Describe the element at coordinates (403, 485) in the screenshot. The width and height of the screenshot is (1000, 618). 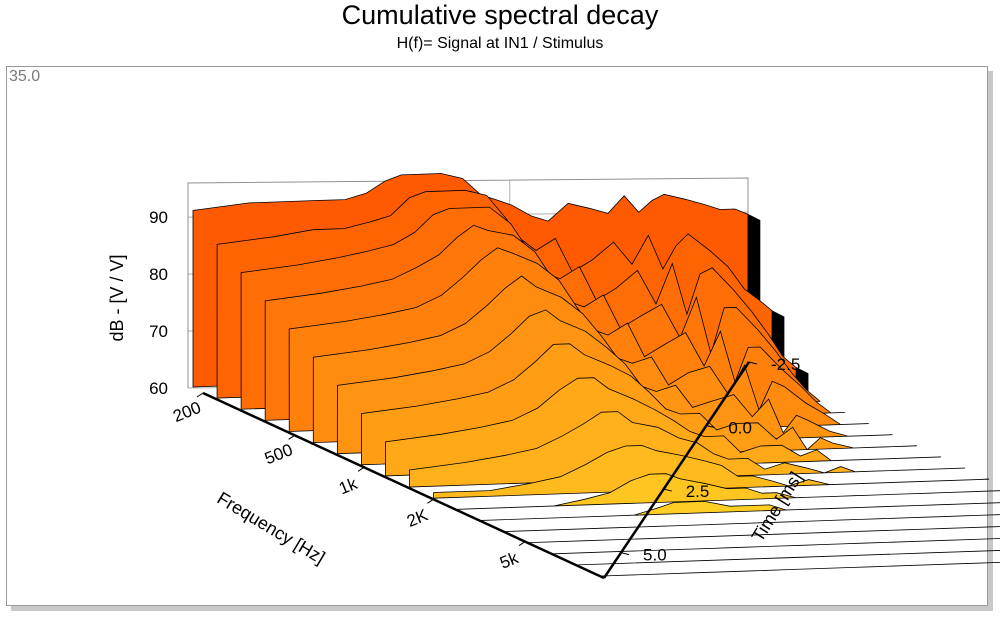
I see `frequency-axis-line` at that location.